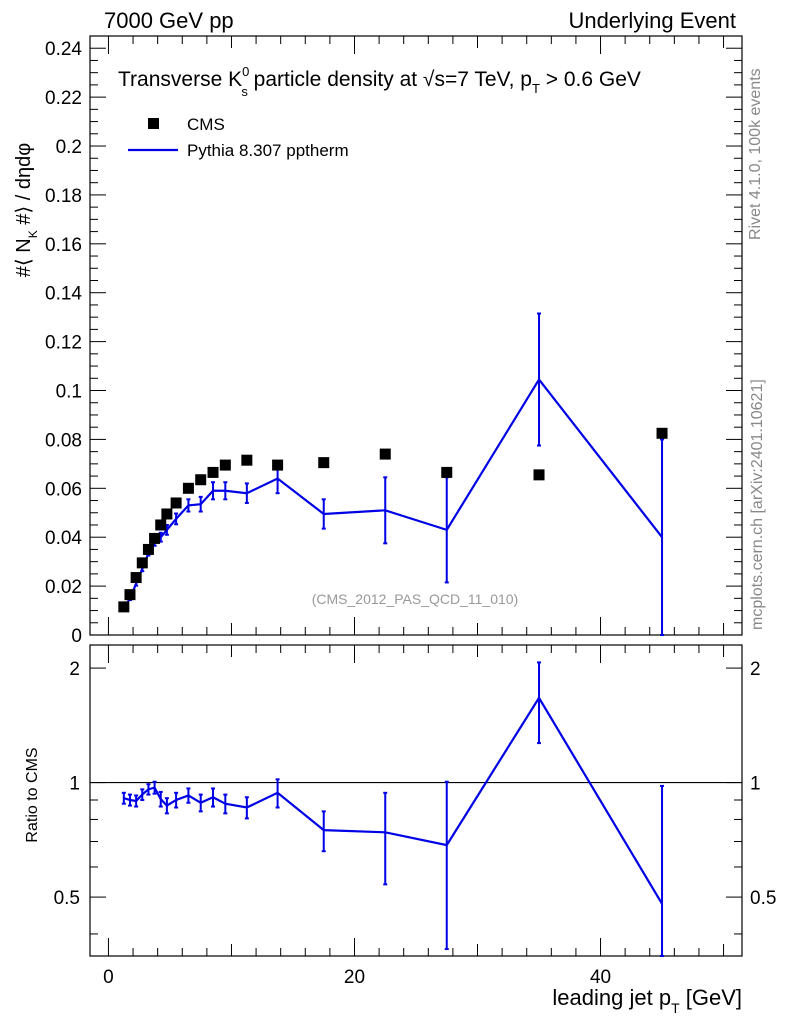 The height and width of the screenshot is (1024, 786). What do you see at coordinates (108, 977) in the screenshot?
I see `x-tick-label: 0` at bounding box center [108, 977].